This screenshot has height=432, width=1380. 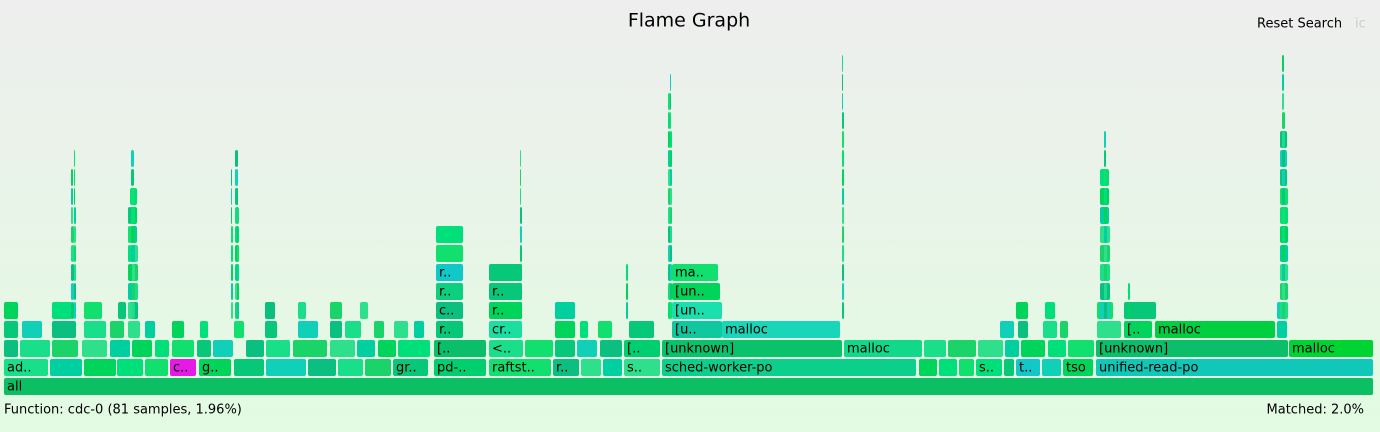 I want to click on frame-label: tso, so click(x=1076, y=368).